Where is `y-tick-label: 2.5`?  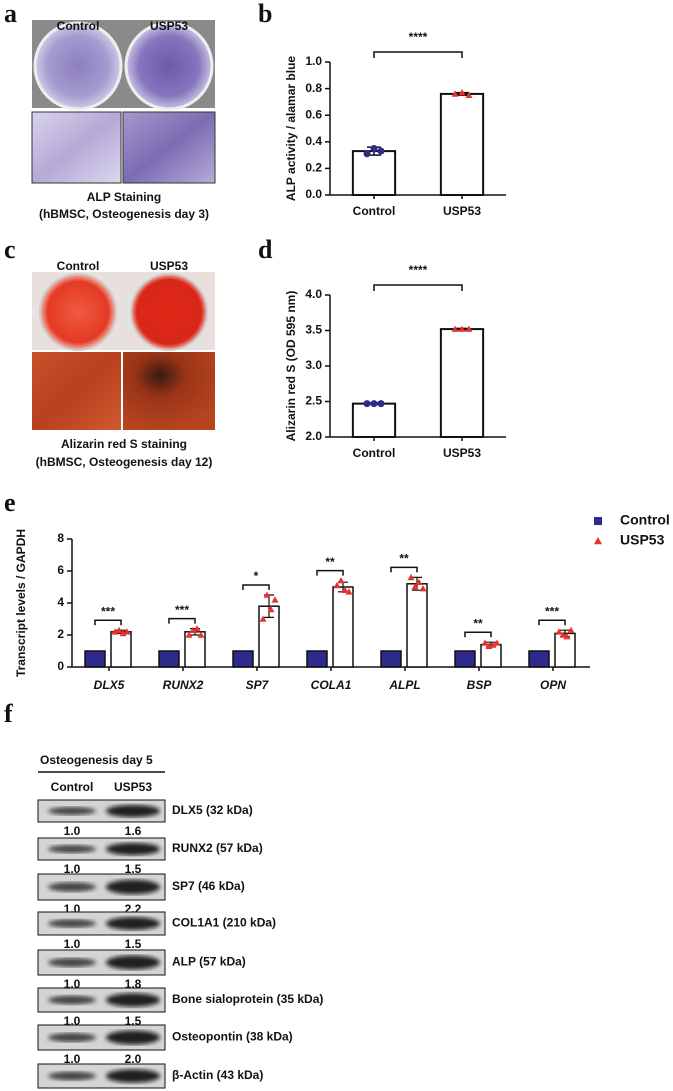 y-tick-label: 2.5 is located at coordinates (313, 401).